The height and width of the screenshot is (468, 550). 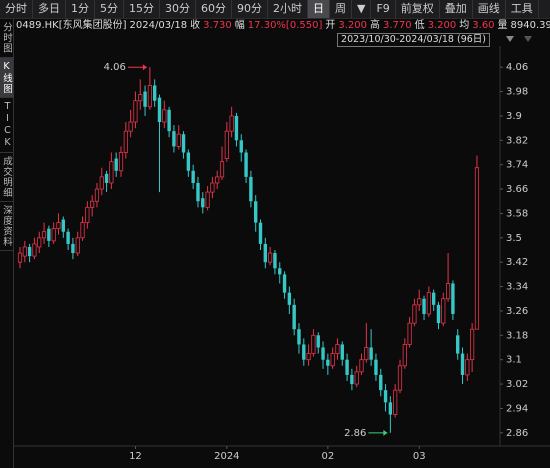 What do you see at coordinates (362, 9) in the screenshot?
I see `toolbar-button: ▼` at bounding box center [362, 9].